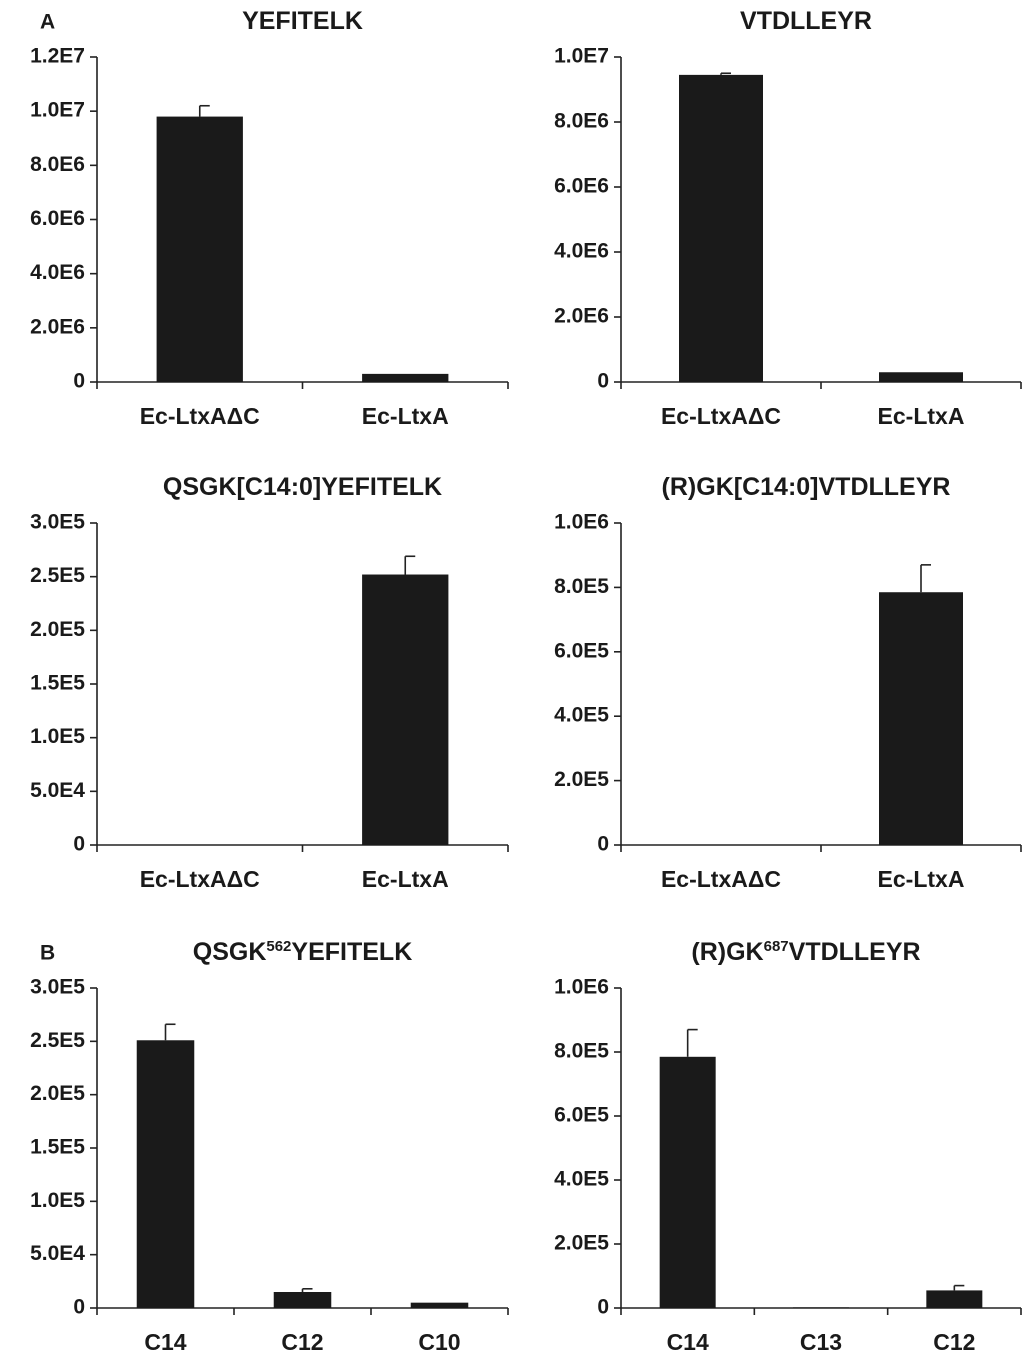 The height and width of the screenshot is (1362, 1023). Describe the element at coordinates (776, 946) in the screenshot. I see `title-part: 687` at that location.